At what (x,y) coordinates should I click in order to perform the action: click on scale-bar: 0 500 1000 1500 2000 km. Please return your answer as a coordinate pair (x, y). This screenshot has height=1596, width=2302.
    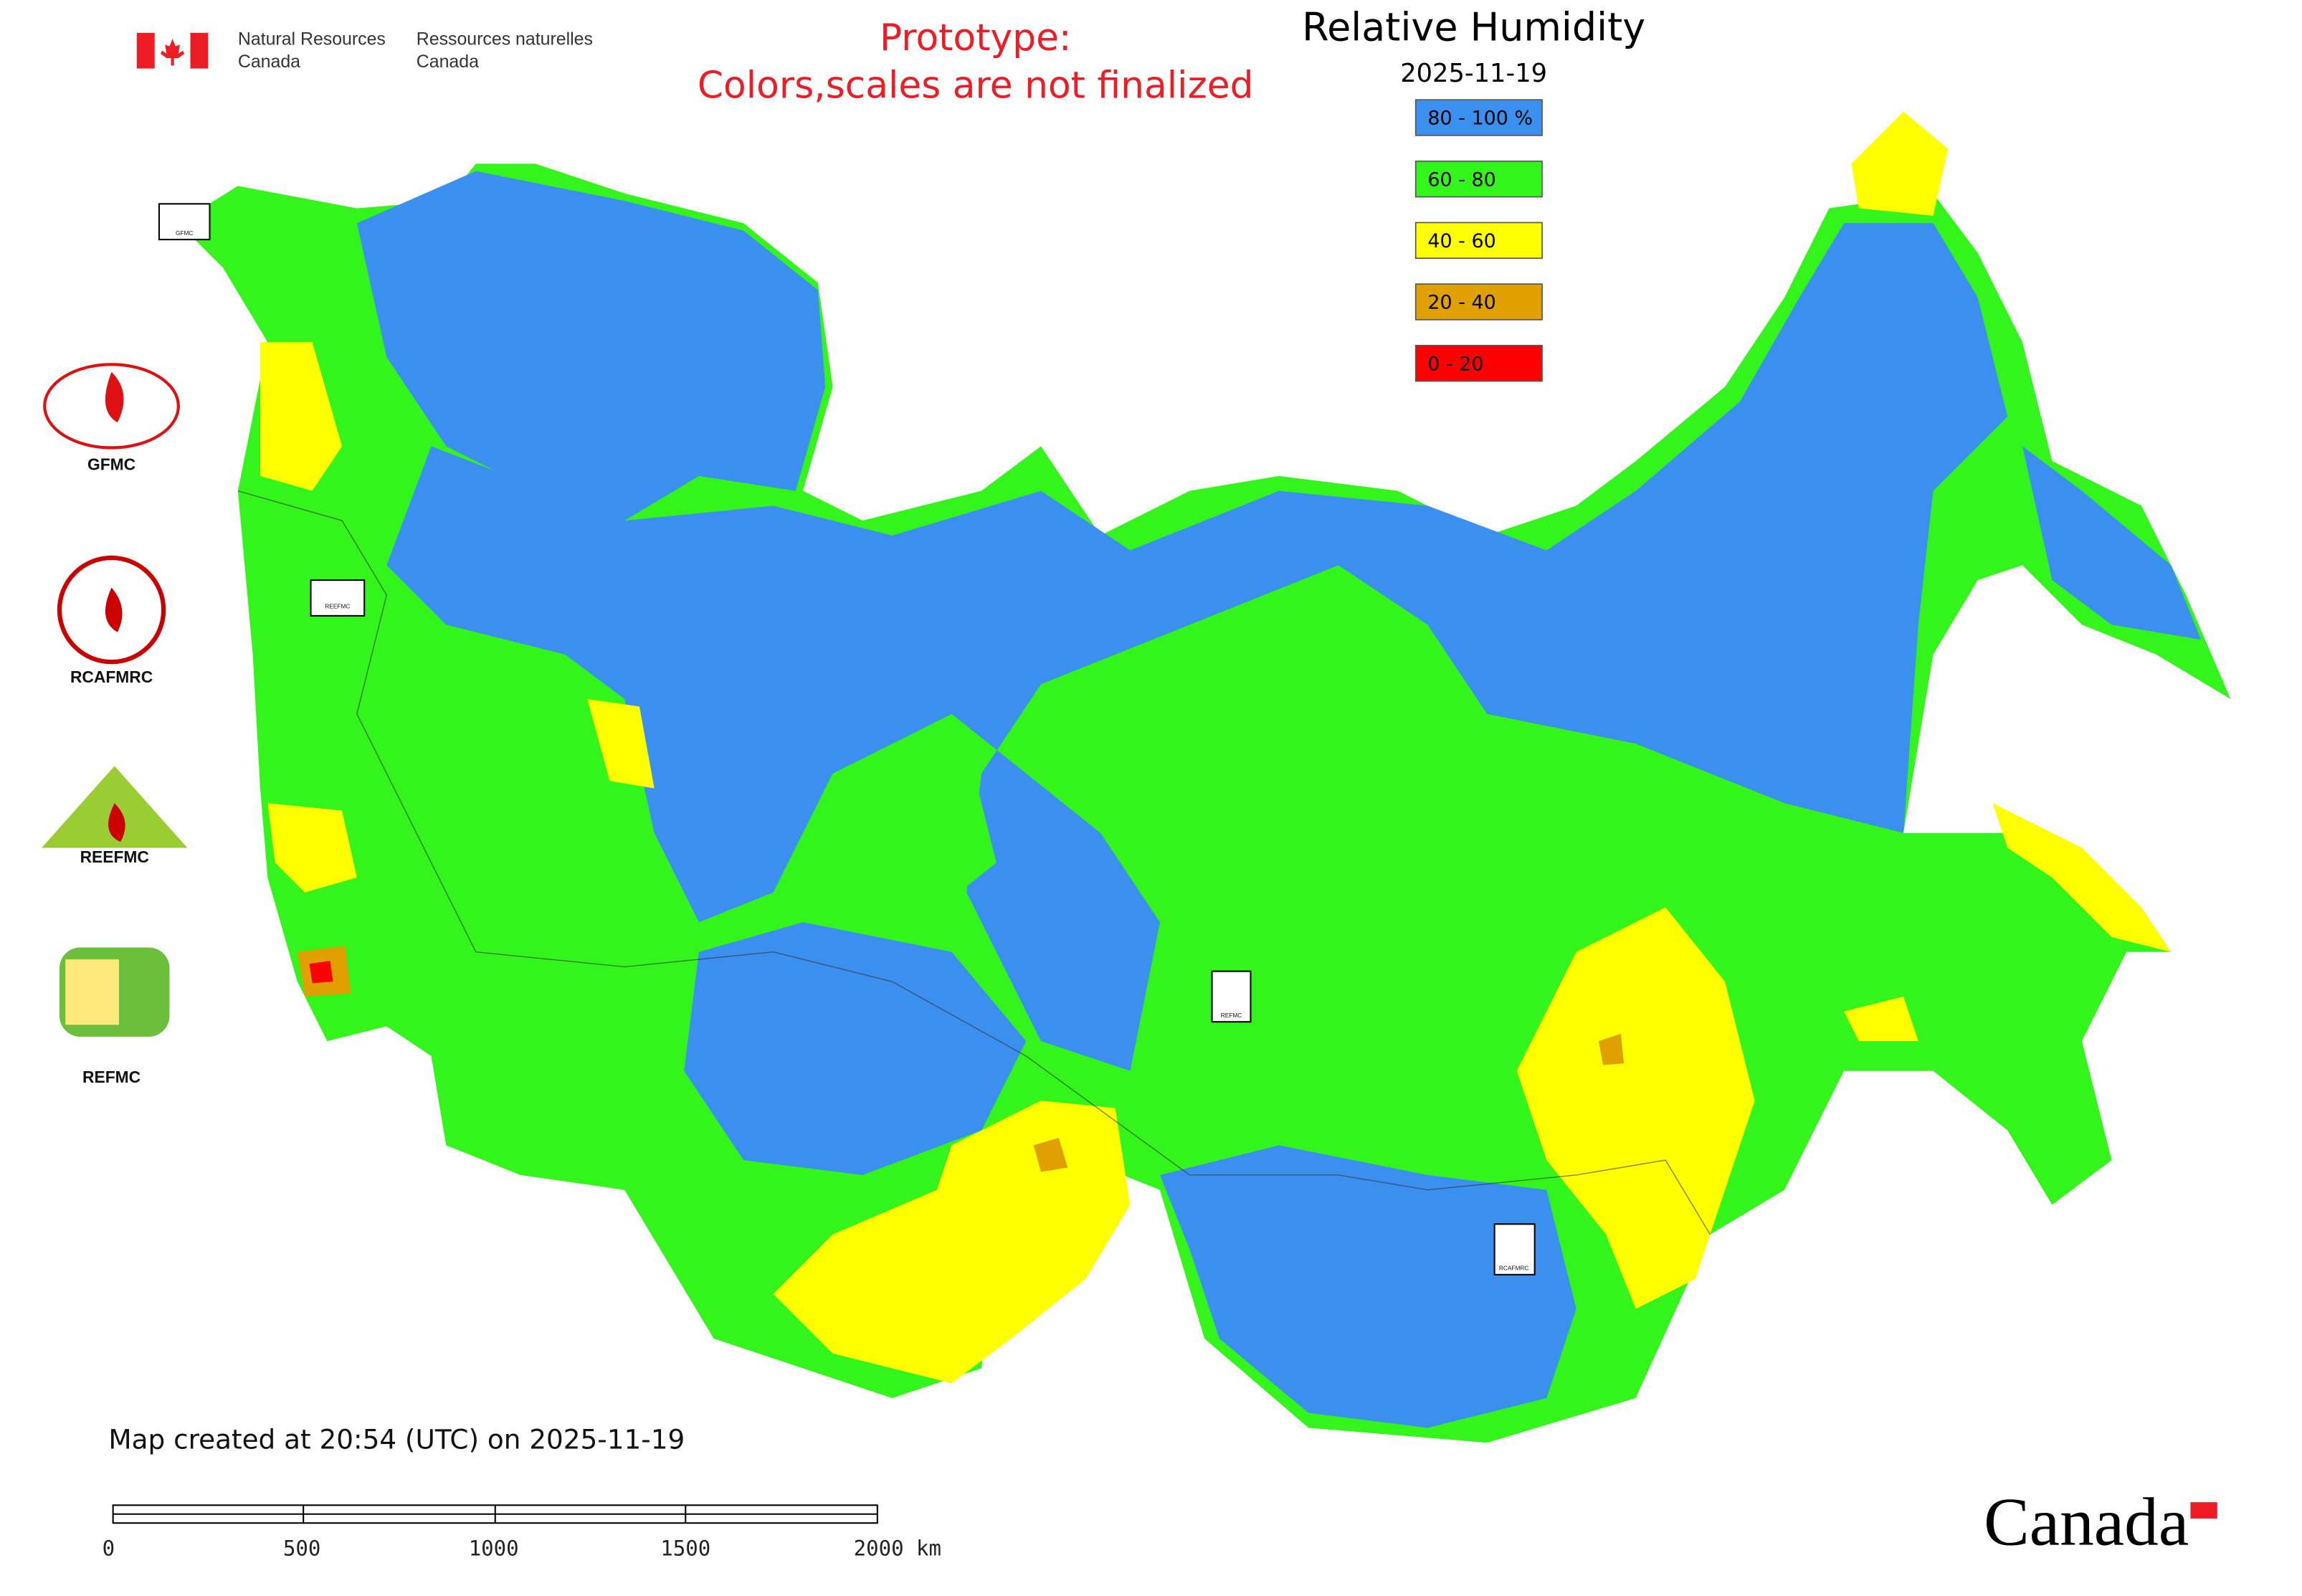
    Looking at the image, I should click on (522, 1532).